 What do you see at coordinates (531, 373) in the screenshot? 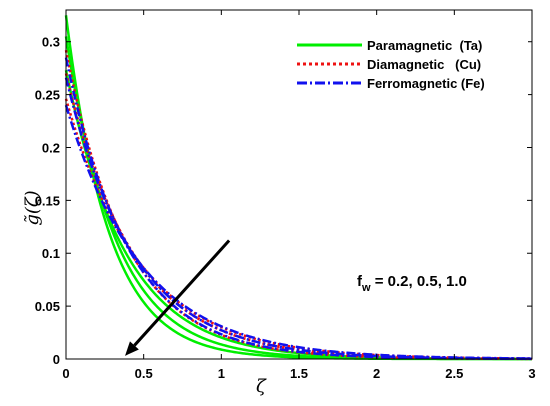
I see `x-tick-label: 3` at bounding box center [531, 373].